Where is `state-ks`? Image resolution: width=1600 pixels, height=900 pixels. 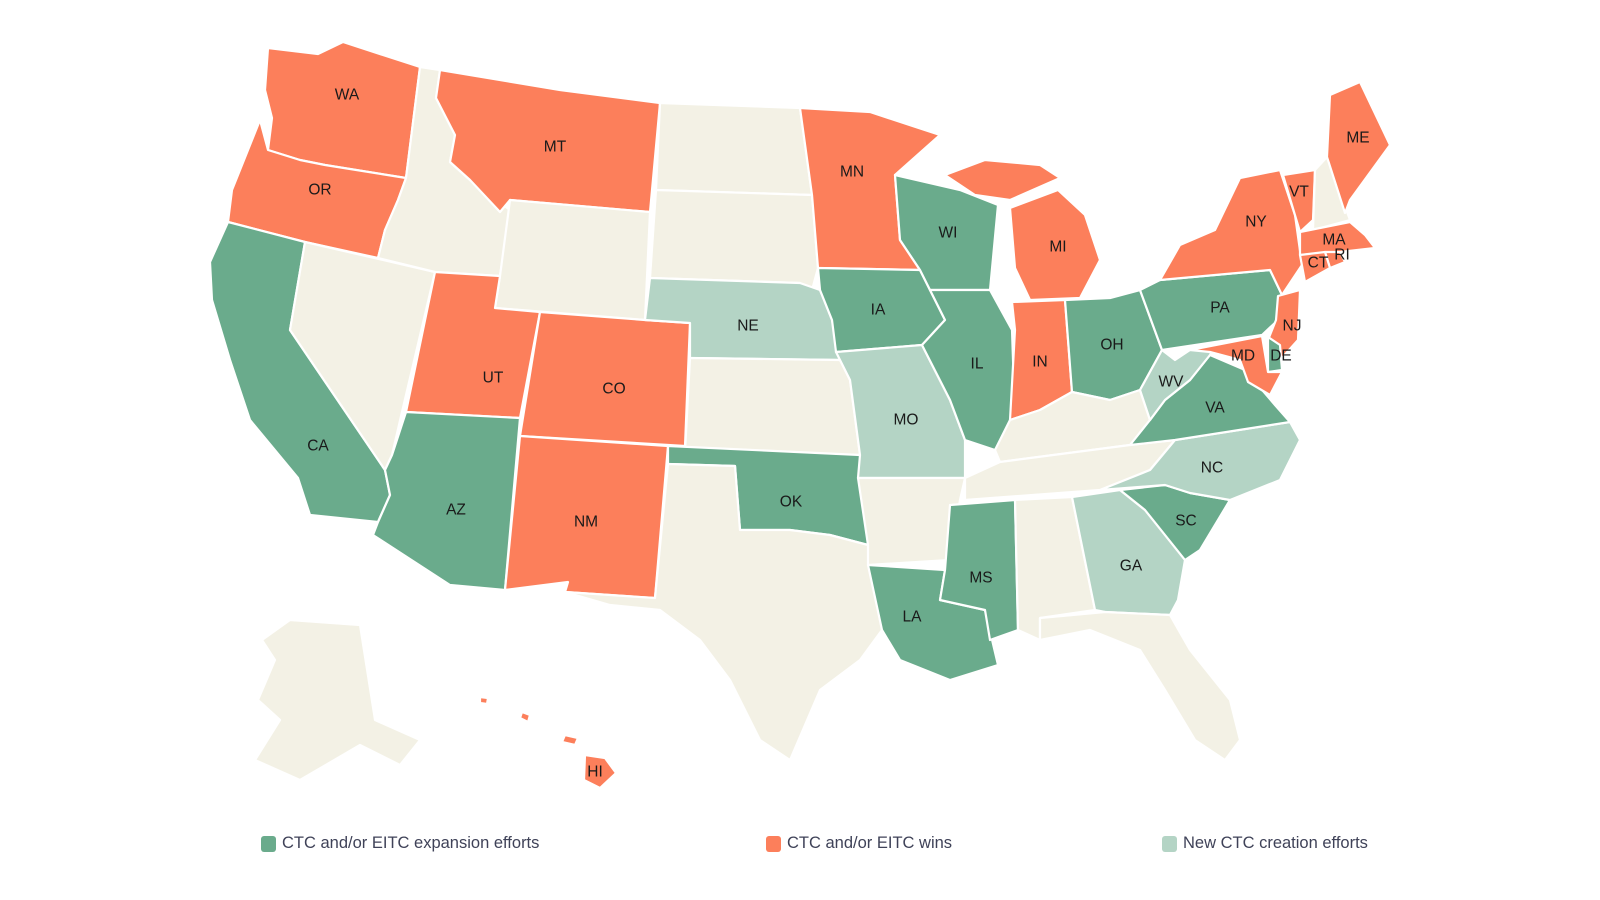
state-ks is located at coordinates (772, 406).